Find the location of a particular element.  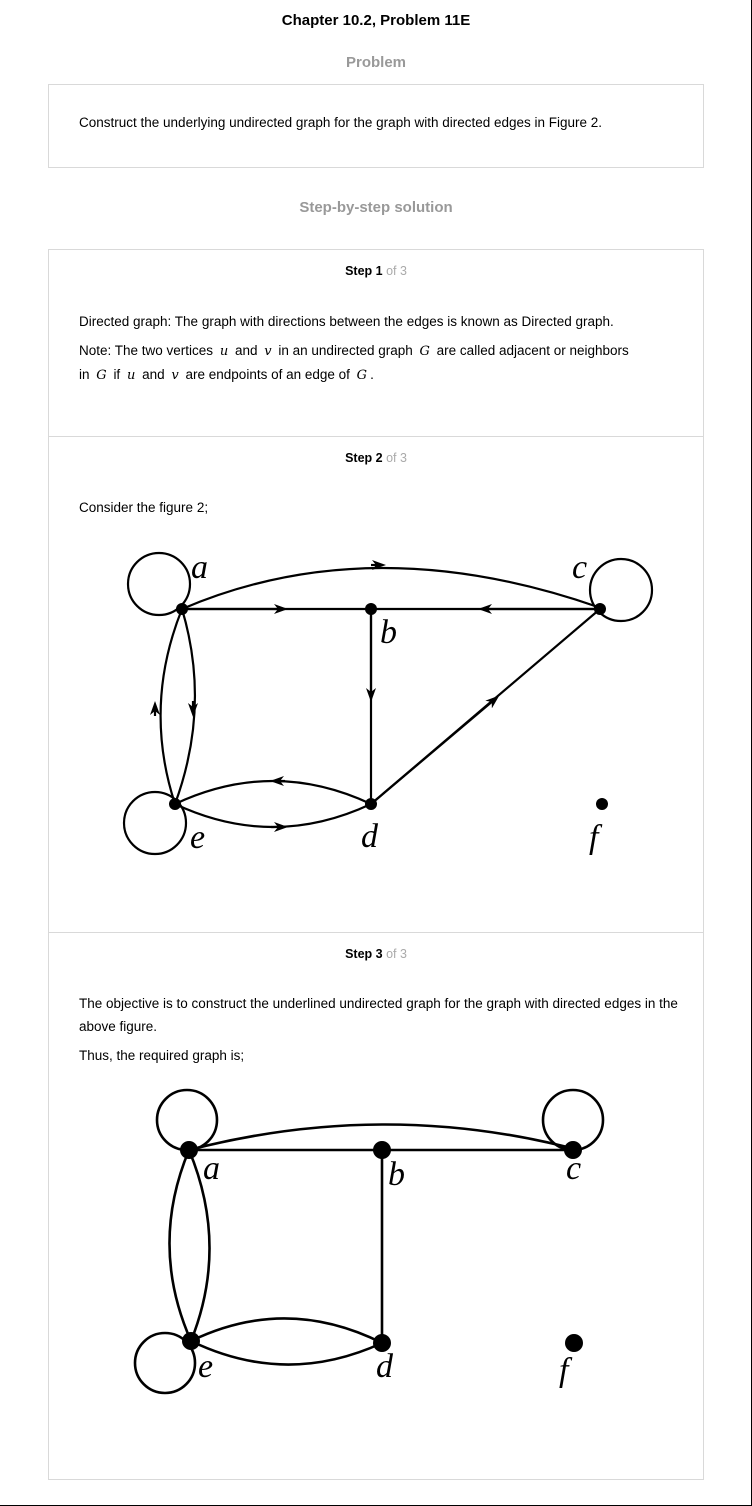

note-text-6: if is located at coordinates (117, 374).